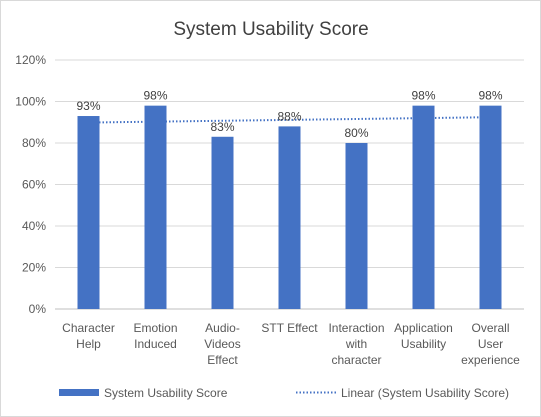  Describe the element at coordinates (30, 102) in the screenshot. I see `y-tick-label: 100%` at that location.